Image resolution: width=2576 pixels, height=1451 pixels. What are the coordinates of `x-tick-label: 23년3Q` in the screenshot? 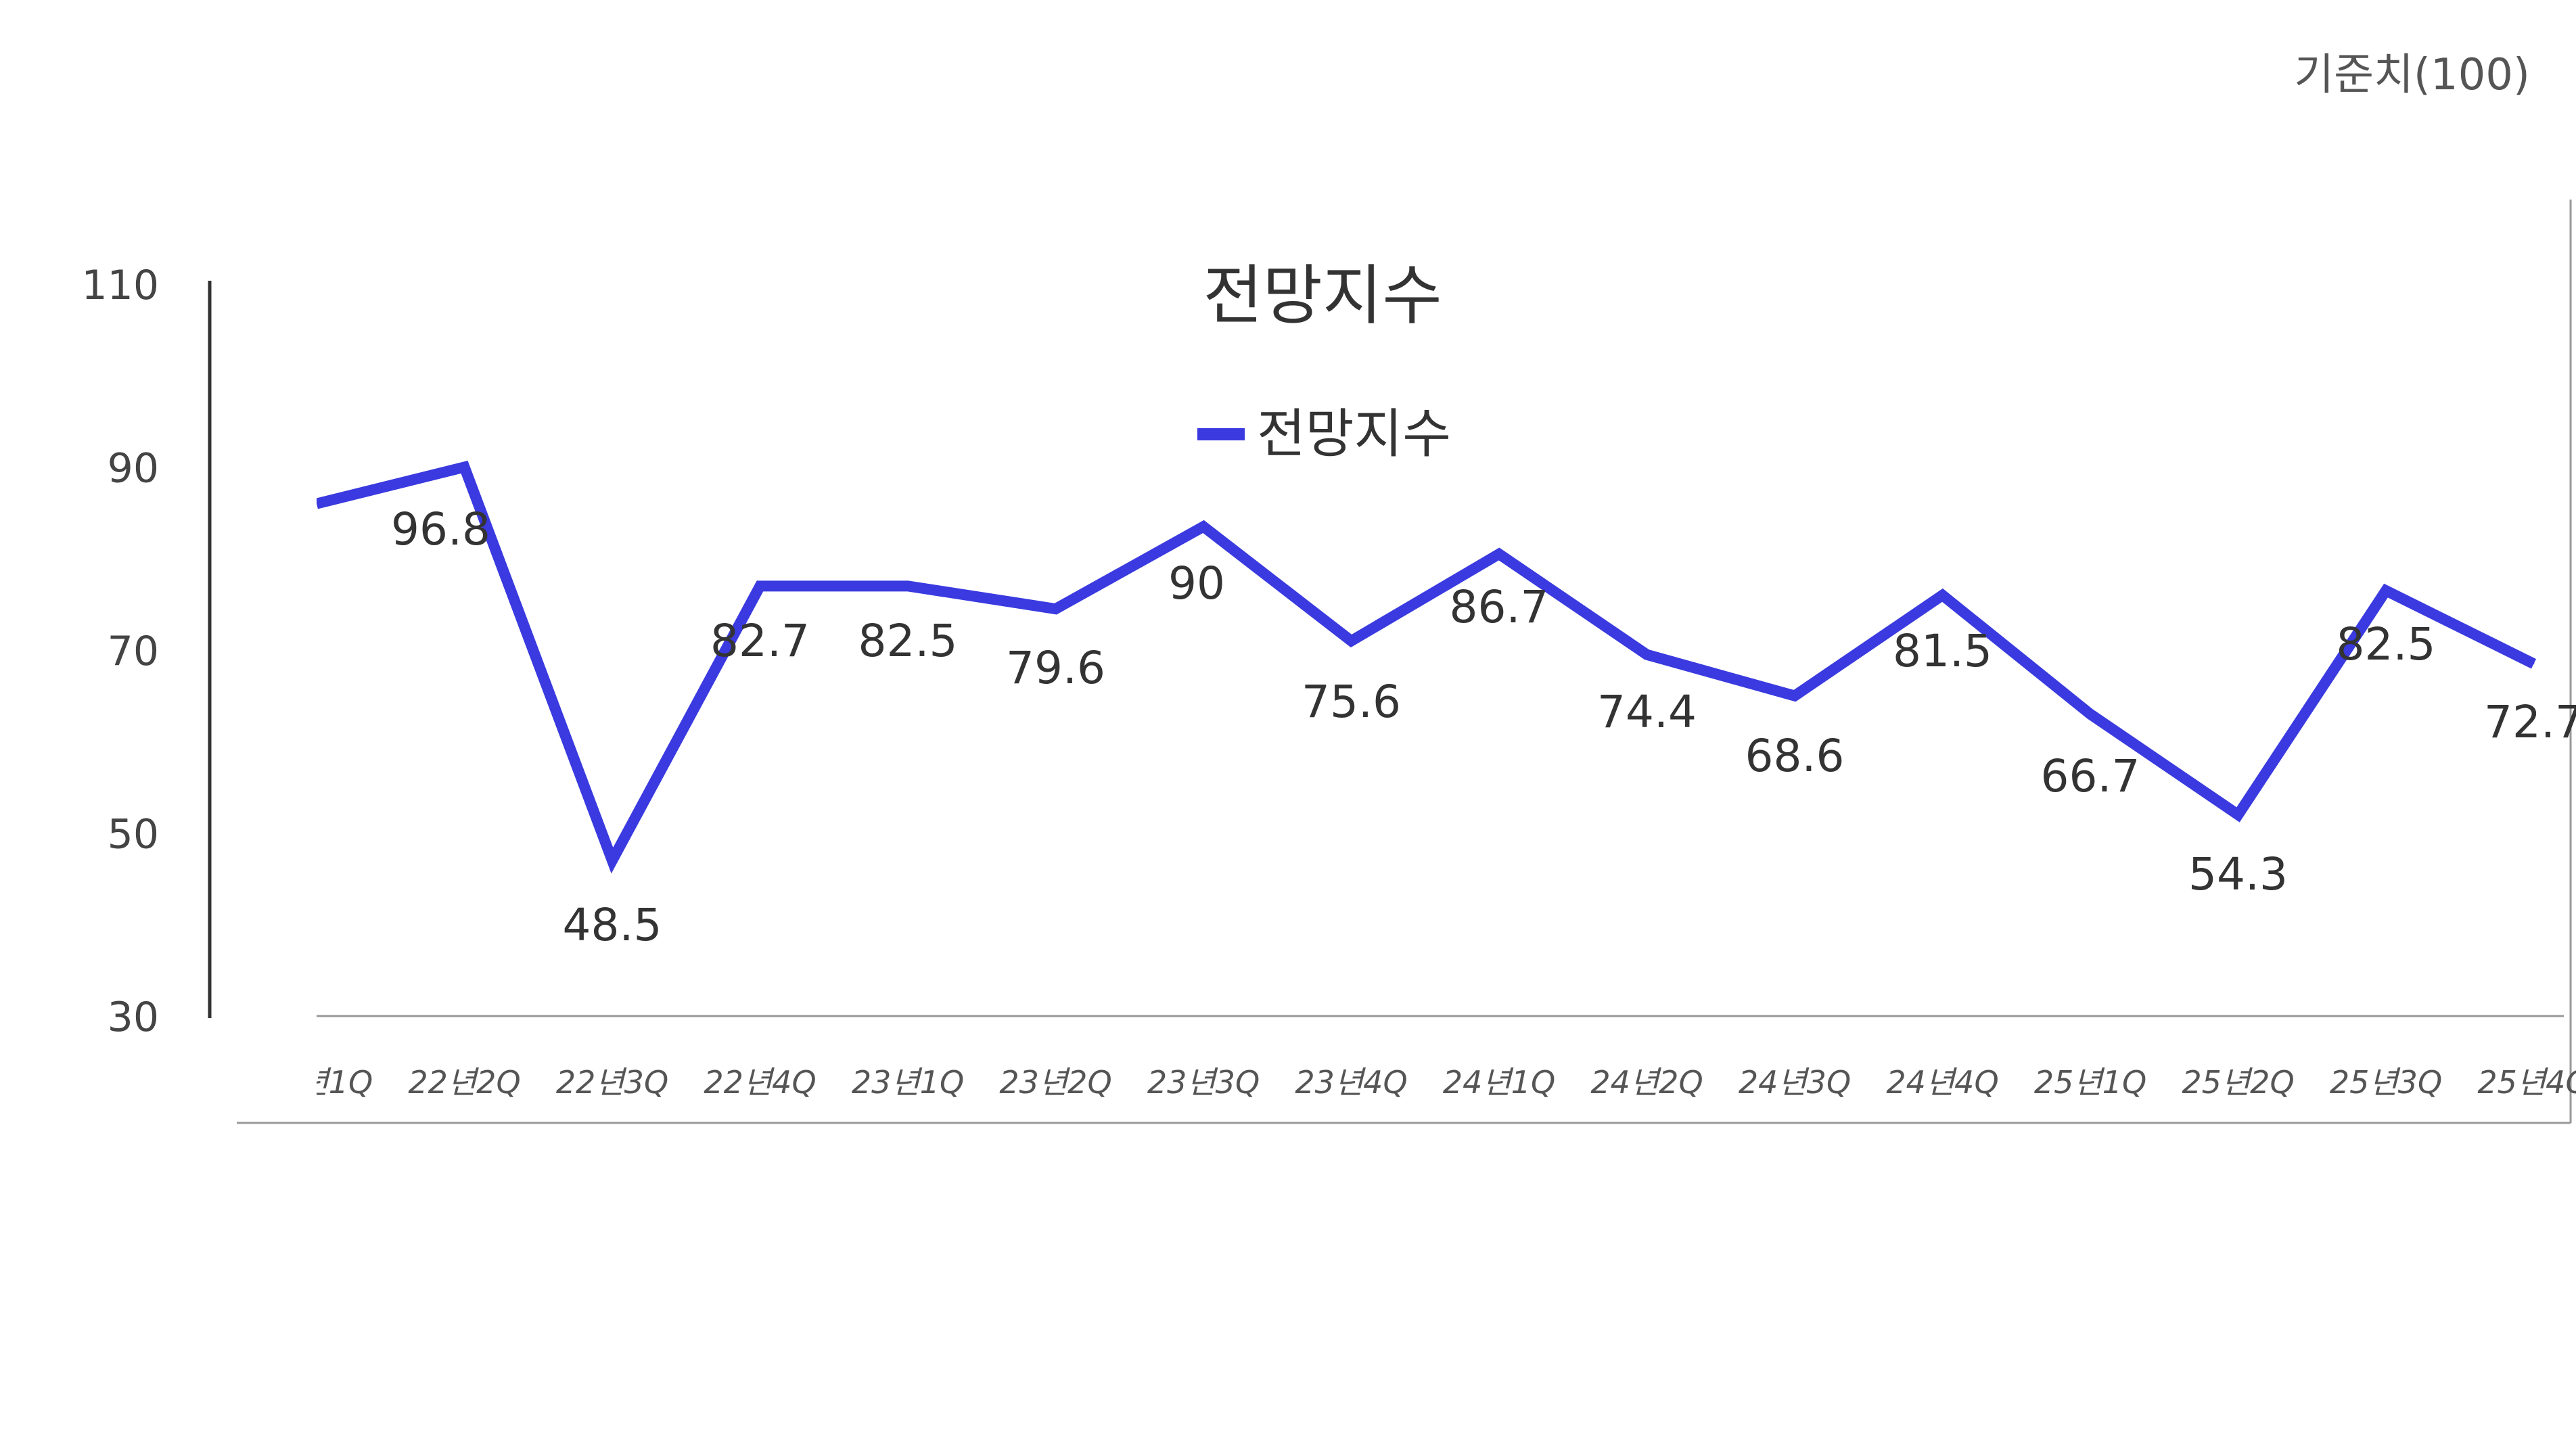 It's located at (1203, 1082).